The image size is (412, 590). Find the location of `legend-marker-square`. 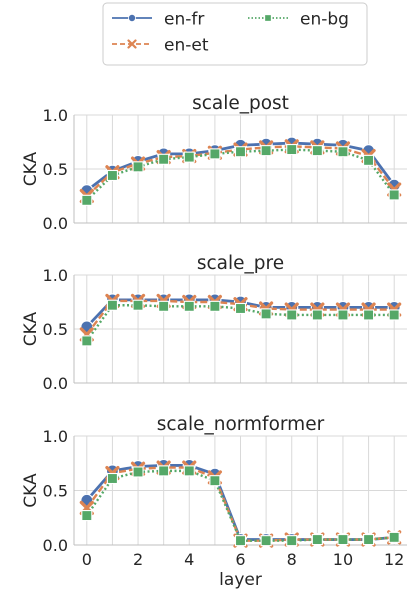

legend-marker-square is located at coordinates (268, 18).